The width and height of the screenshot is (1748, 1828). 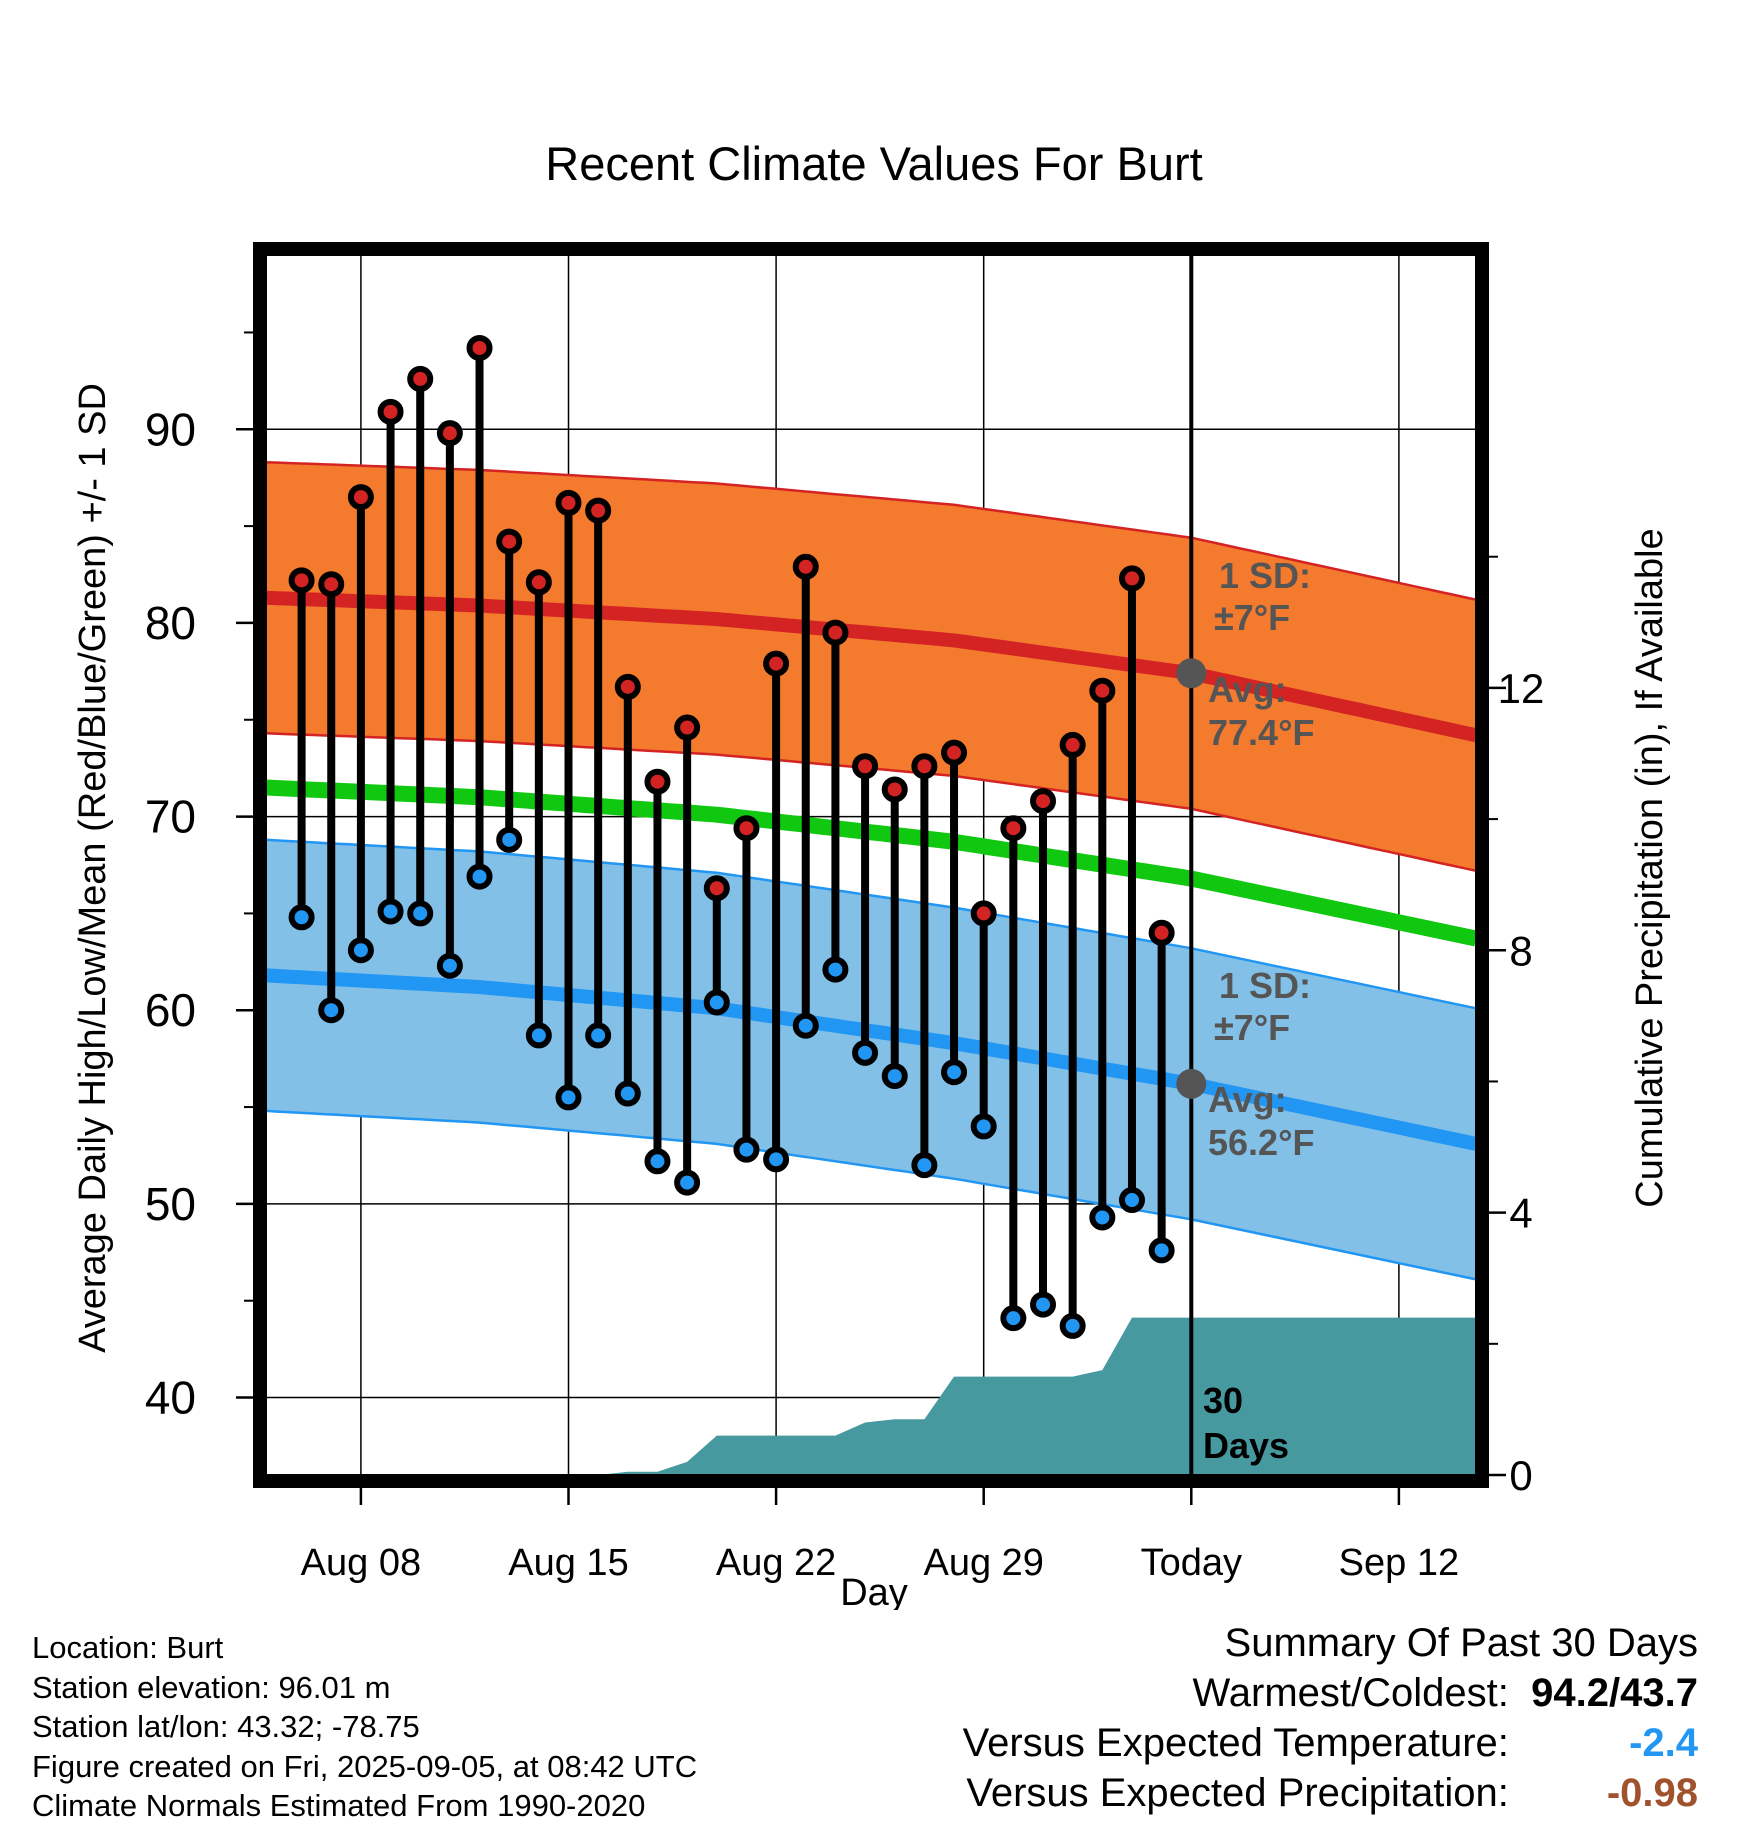 I want to click on y2-tick-label: 0, so click(x=1520, y=1475).